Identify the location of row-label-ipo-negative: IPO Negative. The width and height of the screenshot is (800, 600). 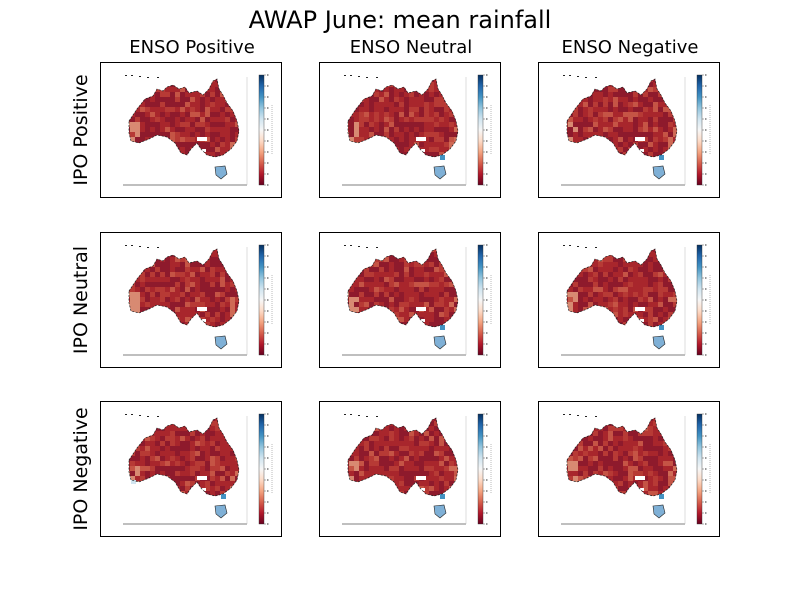
(81, 469).